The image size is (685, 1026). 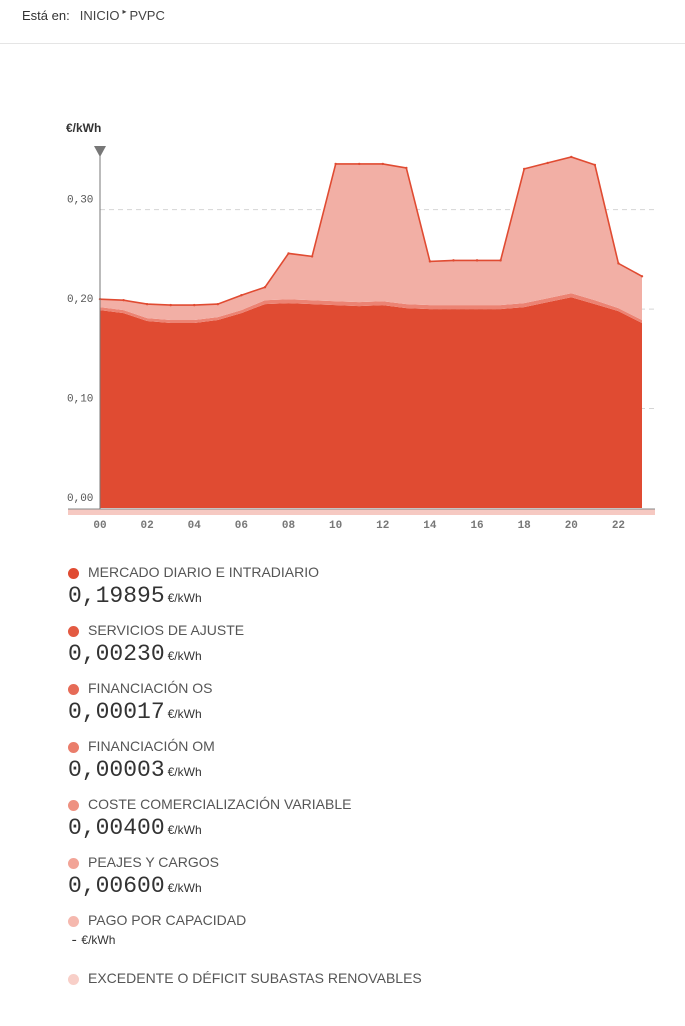 What do you see at coordinates (368, 881) in the screenshot?
I see `legend-item: PEAJES Y CARGOS 0,00600 €/kWh` at bounding box center [368, 881].